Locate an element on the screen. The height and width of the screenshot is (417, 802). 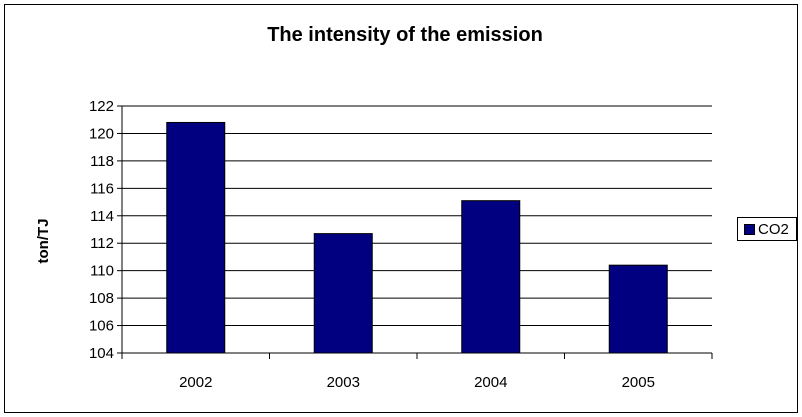
y-tick-label: 122 is located at coordinates (101, 106).